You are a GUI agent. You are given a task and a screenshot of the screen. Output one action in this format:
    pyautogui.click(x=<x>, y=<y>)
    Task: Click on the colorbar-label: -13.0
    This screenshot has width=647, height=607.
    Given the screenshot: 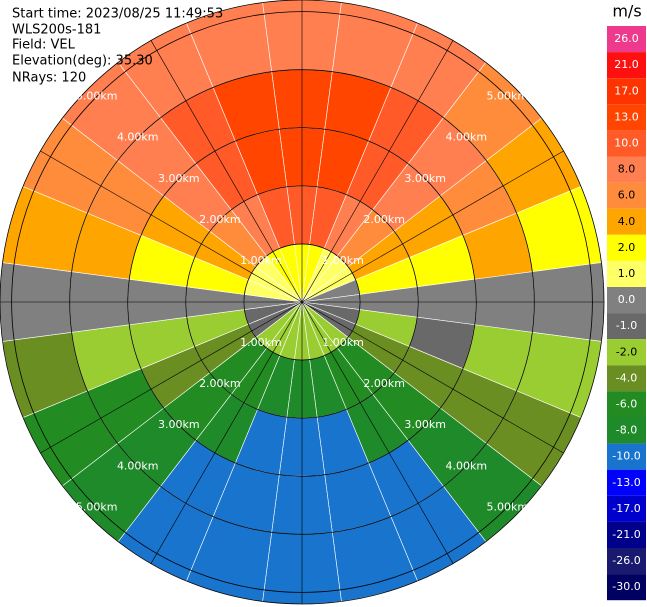 What is the action you would take?
    pyautogui.click(x=626, y=482)
    